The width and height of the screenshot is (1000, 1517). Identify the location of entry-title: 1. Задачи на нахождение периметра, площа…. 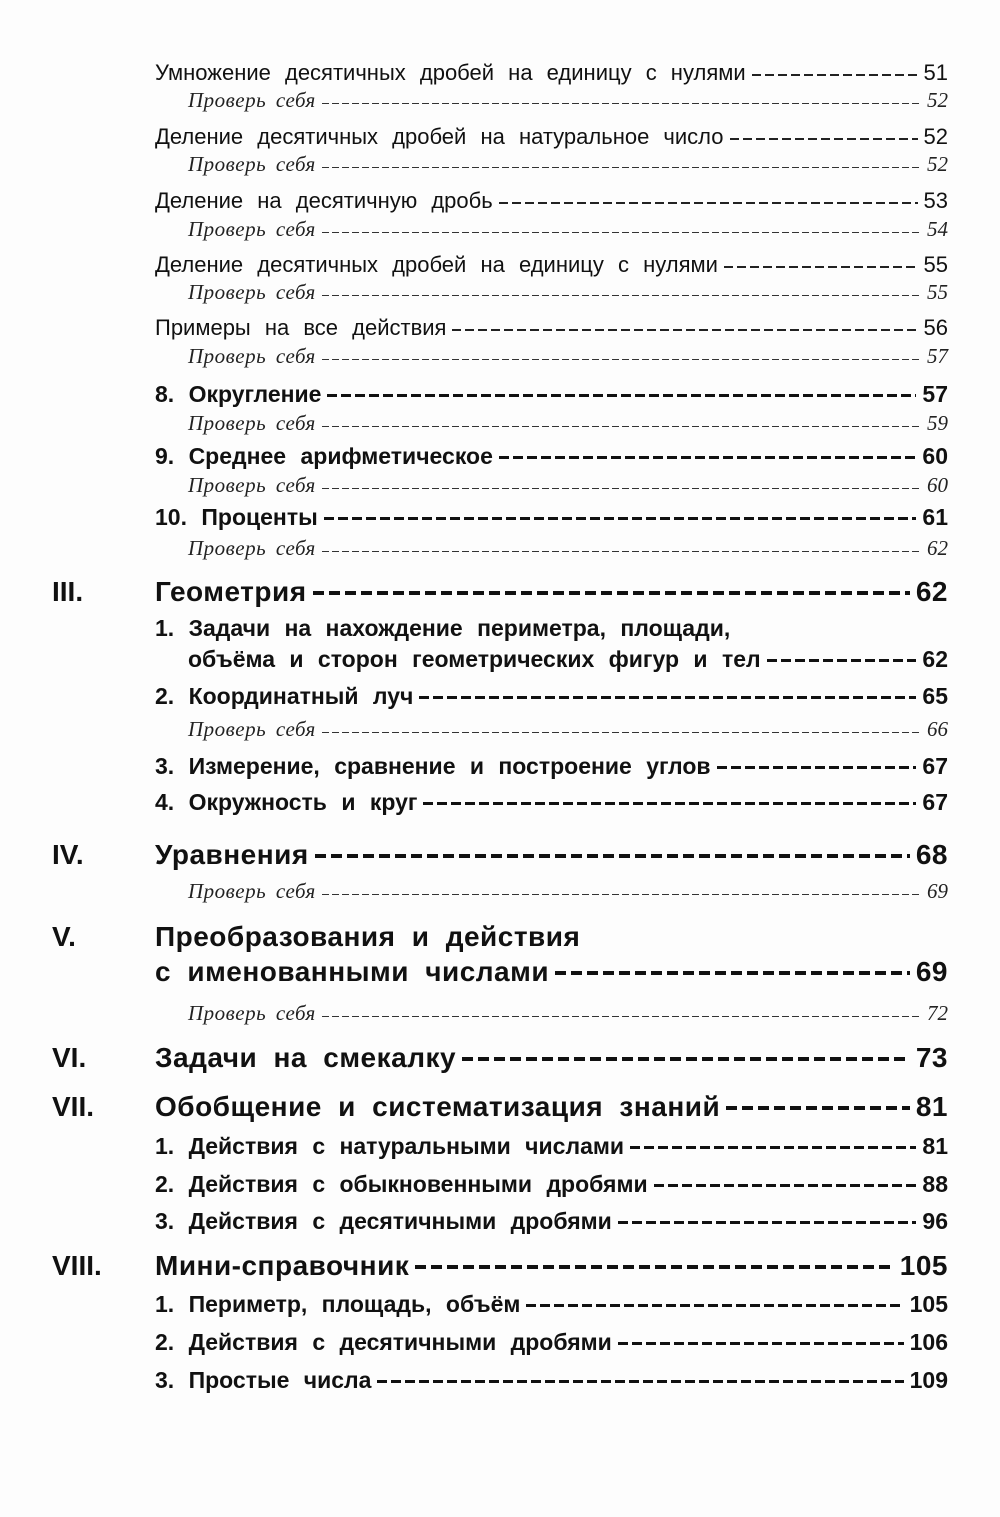
(443, 628).